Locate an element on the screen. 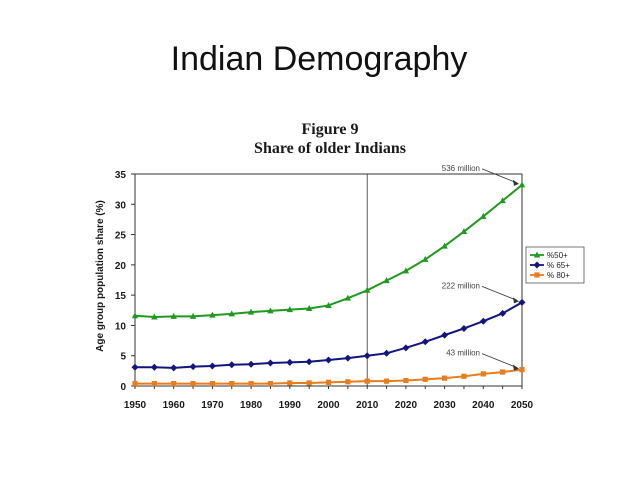  y-tick-label: 25 is located at coordinates (121, 236).